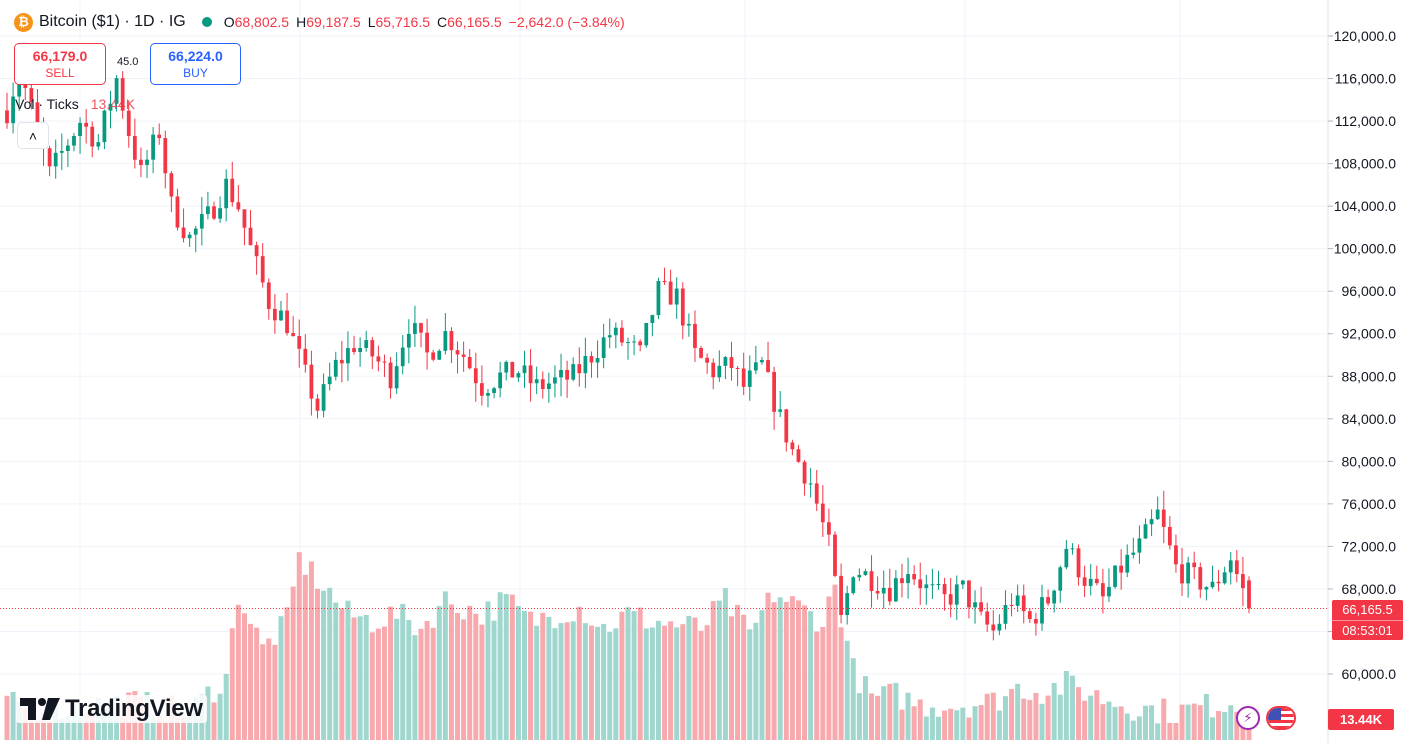 This screenshot has width=1409, height=743. Describe the element at coordinates (1248, 718) in the screenshot. I see `bolt-icon: ⚡` at that location.